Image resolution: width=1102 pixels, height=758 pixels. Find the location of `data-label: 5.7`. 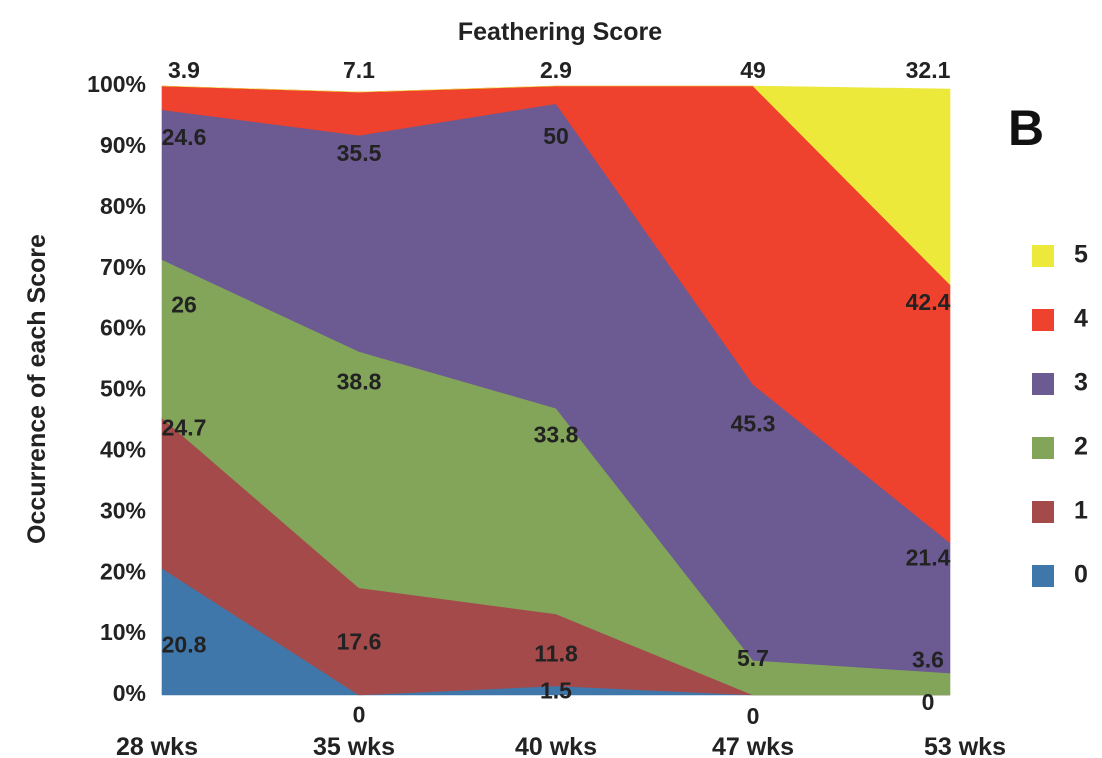

data-label: 5.7 is located at coordinates (753, 658).